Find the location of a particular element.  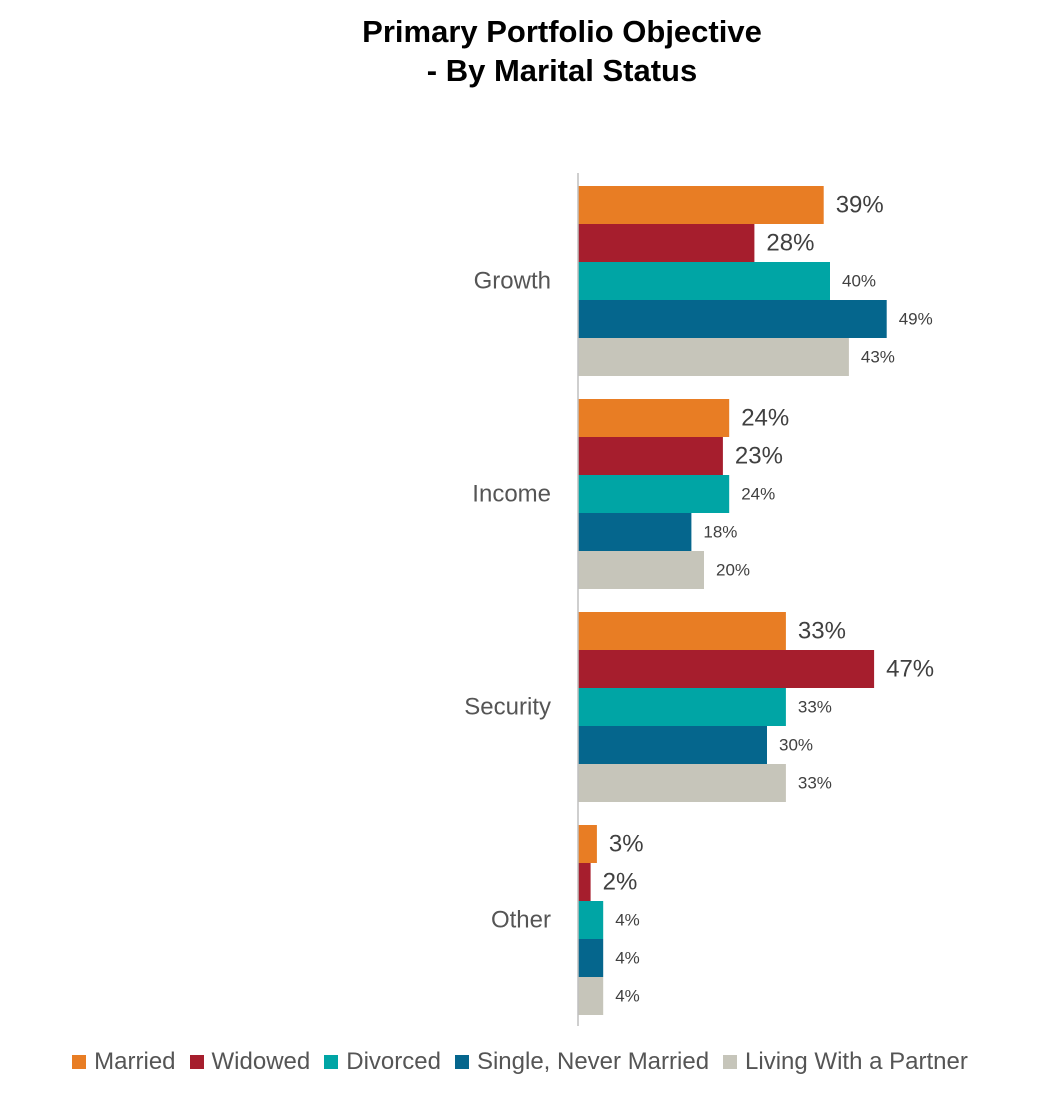

category-label-income: Income is located at coordinates (511, 494).